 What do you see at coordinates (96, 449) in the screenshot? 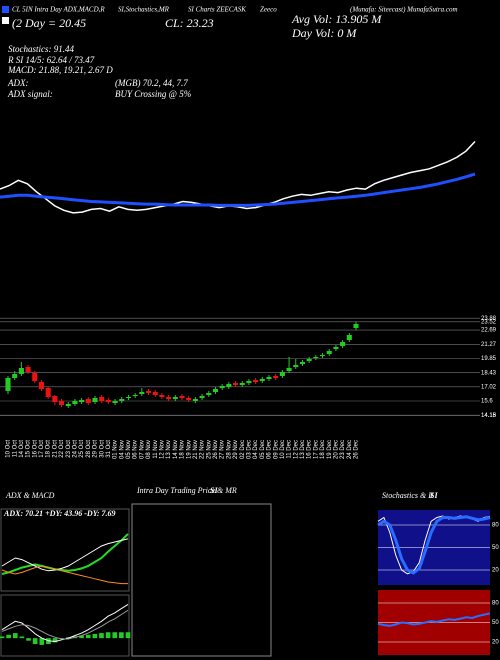
I see `x-tick-label: 29 Oct` at bounding box center [96, 449].